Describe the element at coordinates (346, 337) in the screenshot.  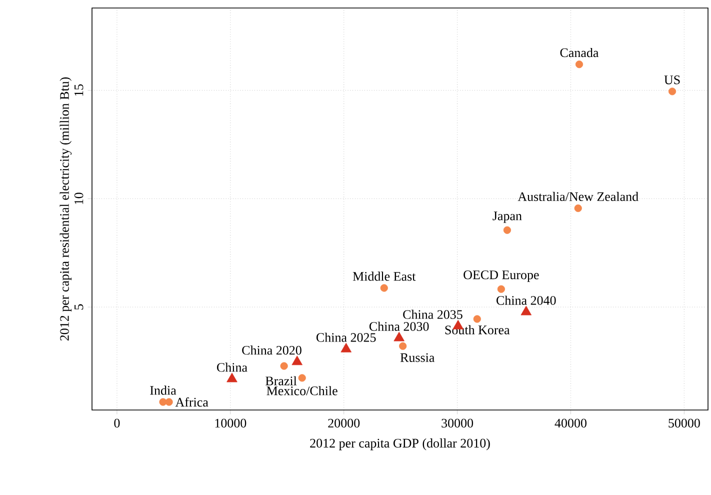
I see `annotation: China 2025` at that location.